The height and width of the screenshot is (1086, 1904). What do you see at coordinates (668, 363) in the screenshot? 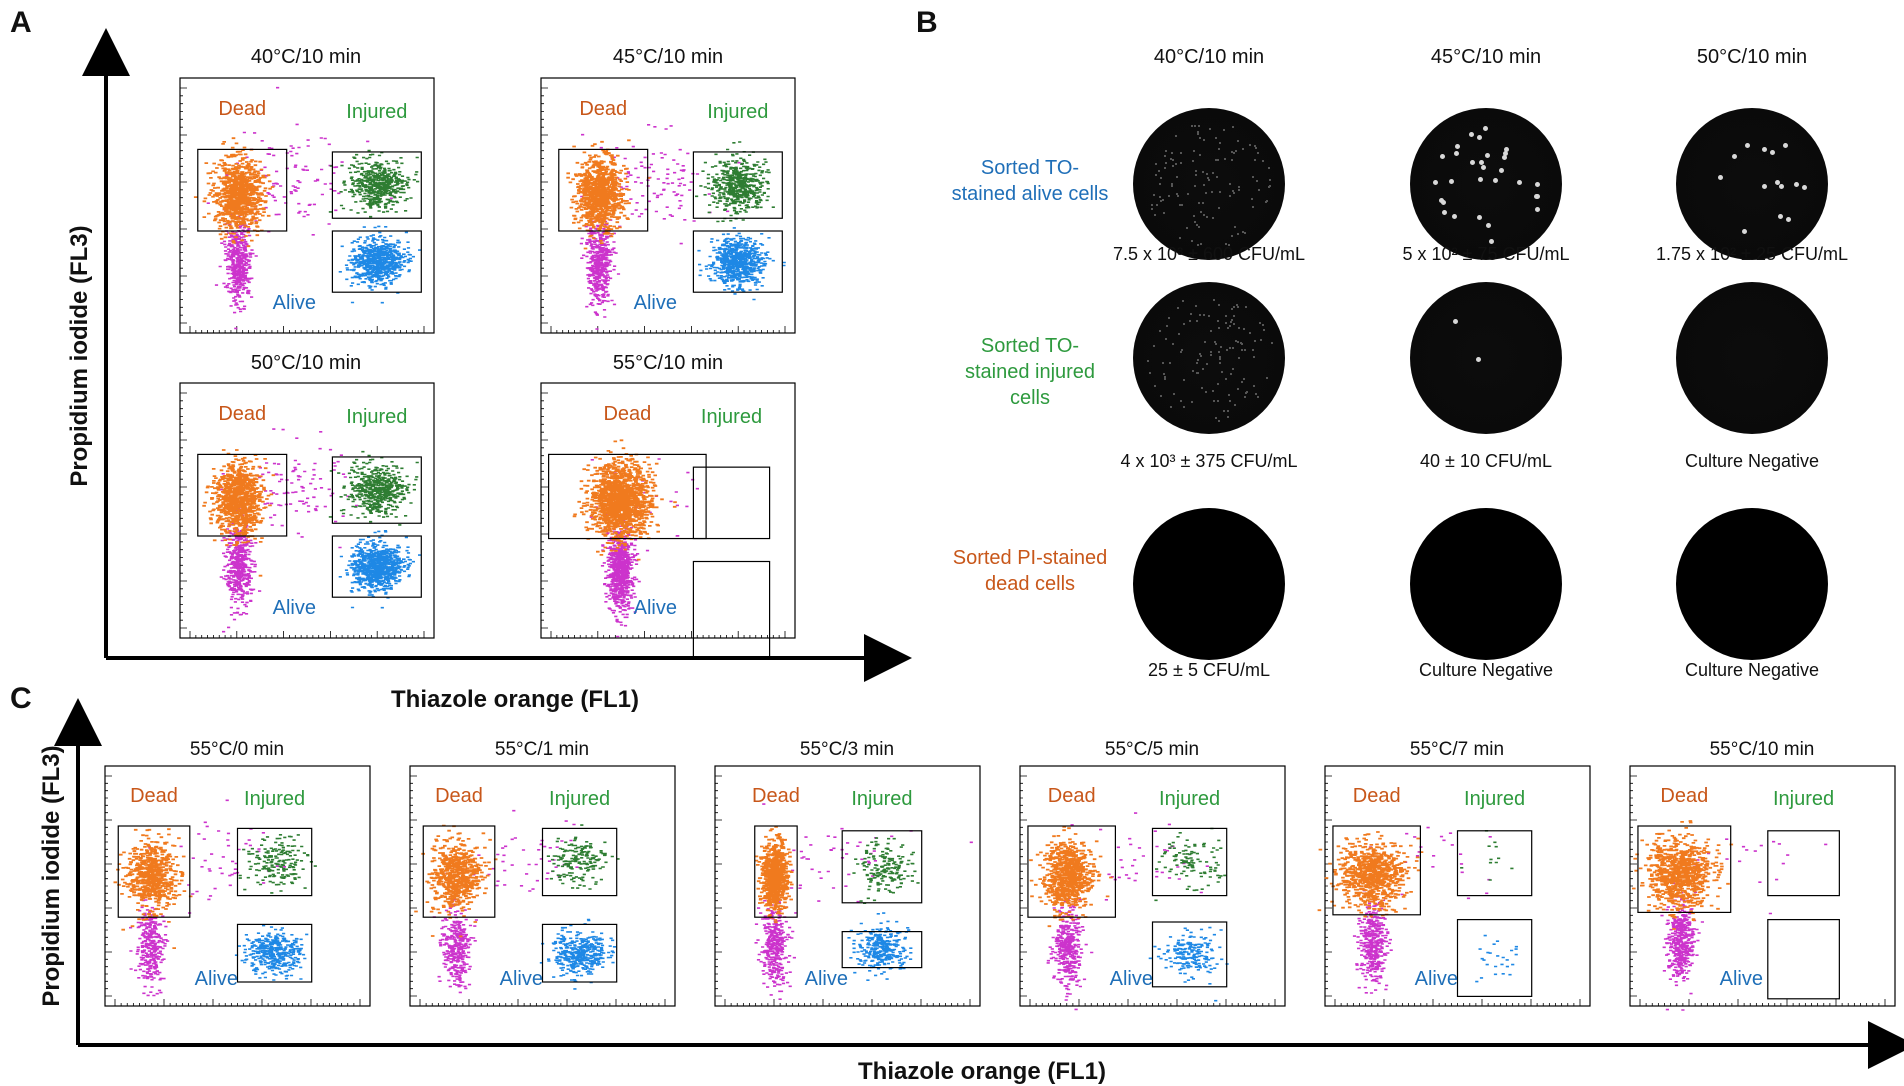
I see `panel-a-plot-title: 55°C/10 min` at bounding box center [668, 363].